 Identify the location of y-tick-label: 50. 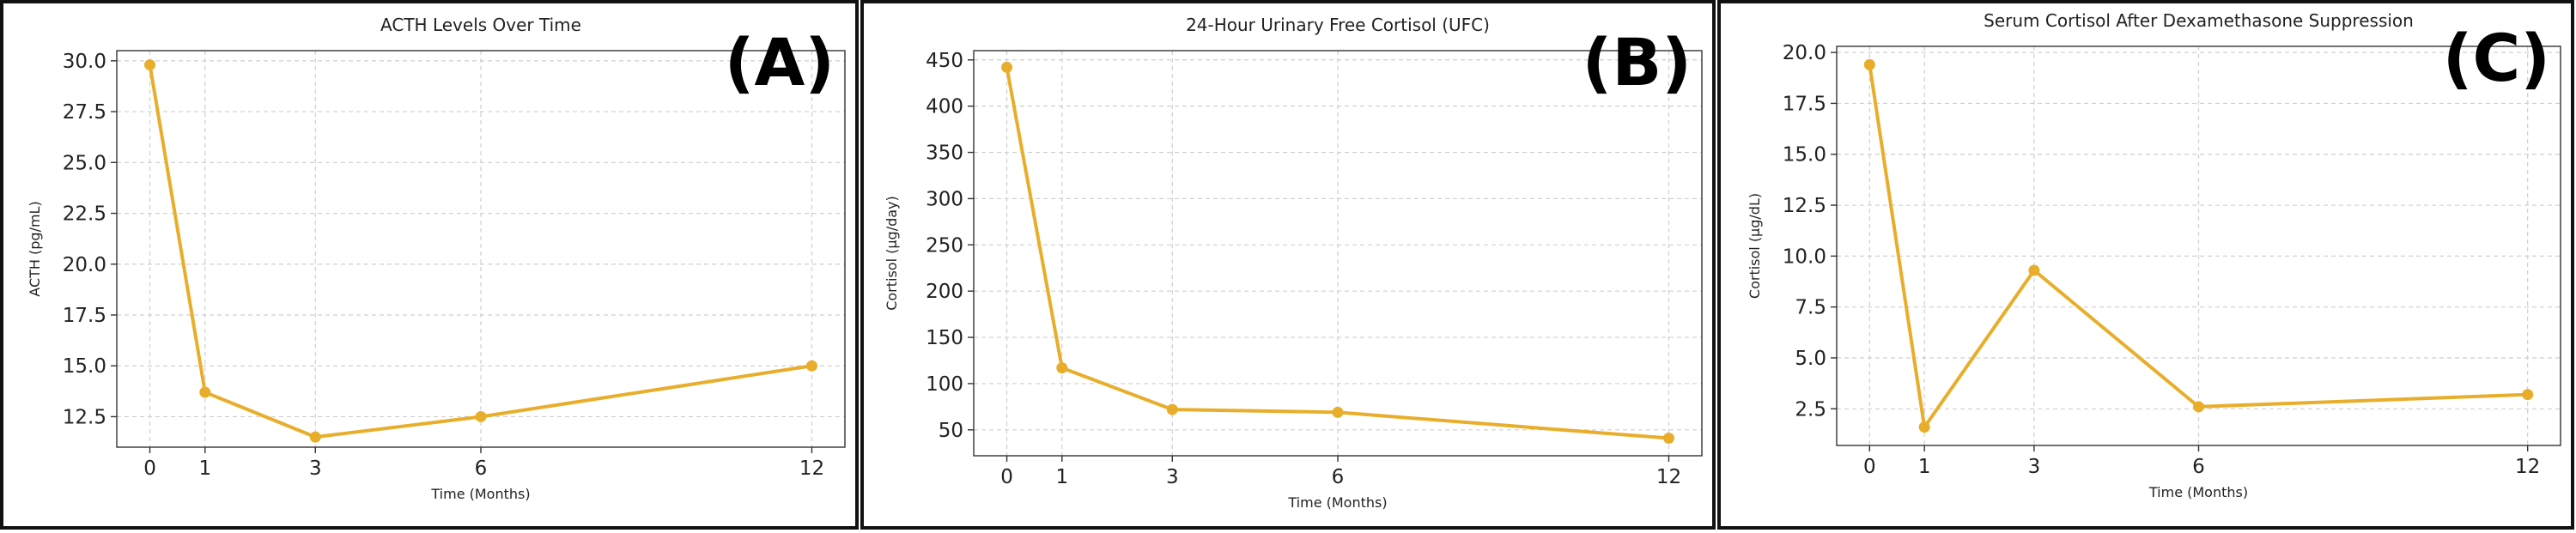
(951, 431).